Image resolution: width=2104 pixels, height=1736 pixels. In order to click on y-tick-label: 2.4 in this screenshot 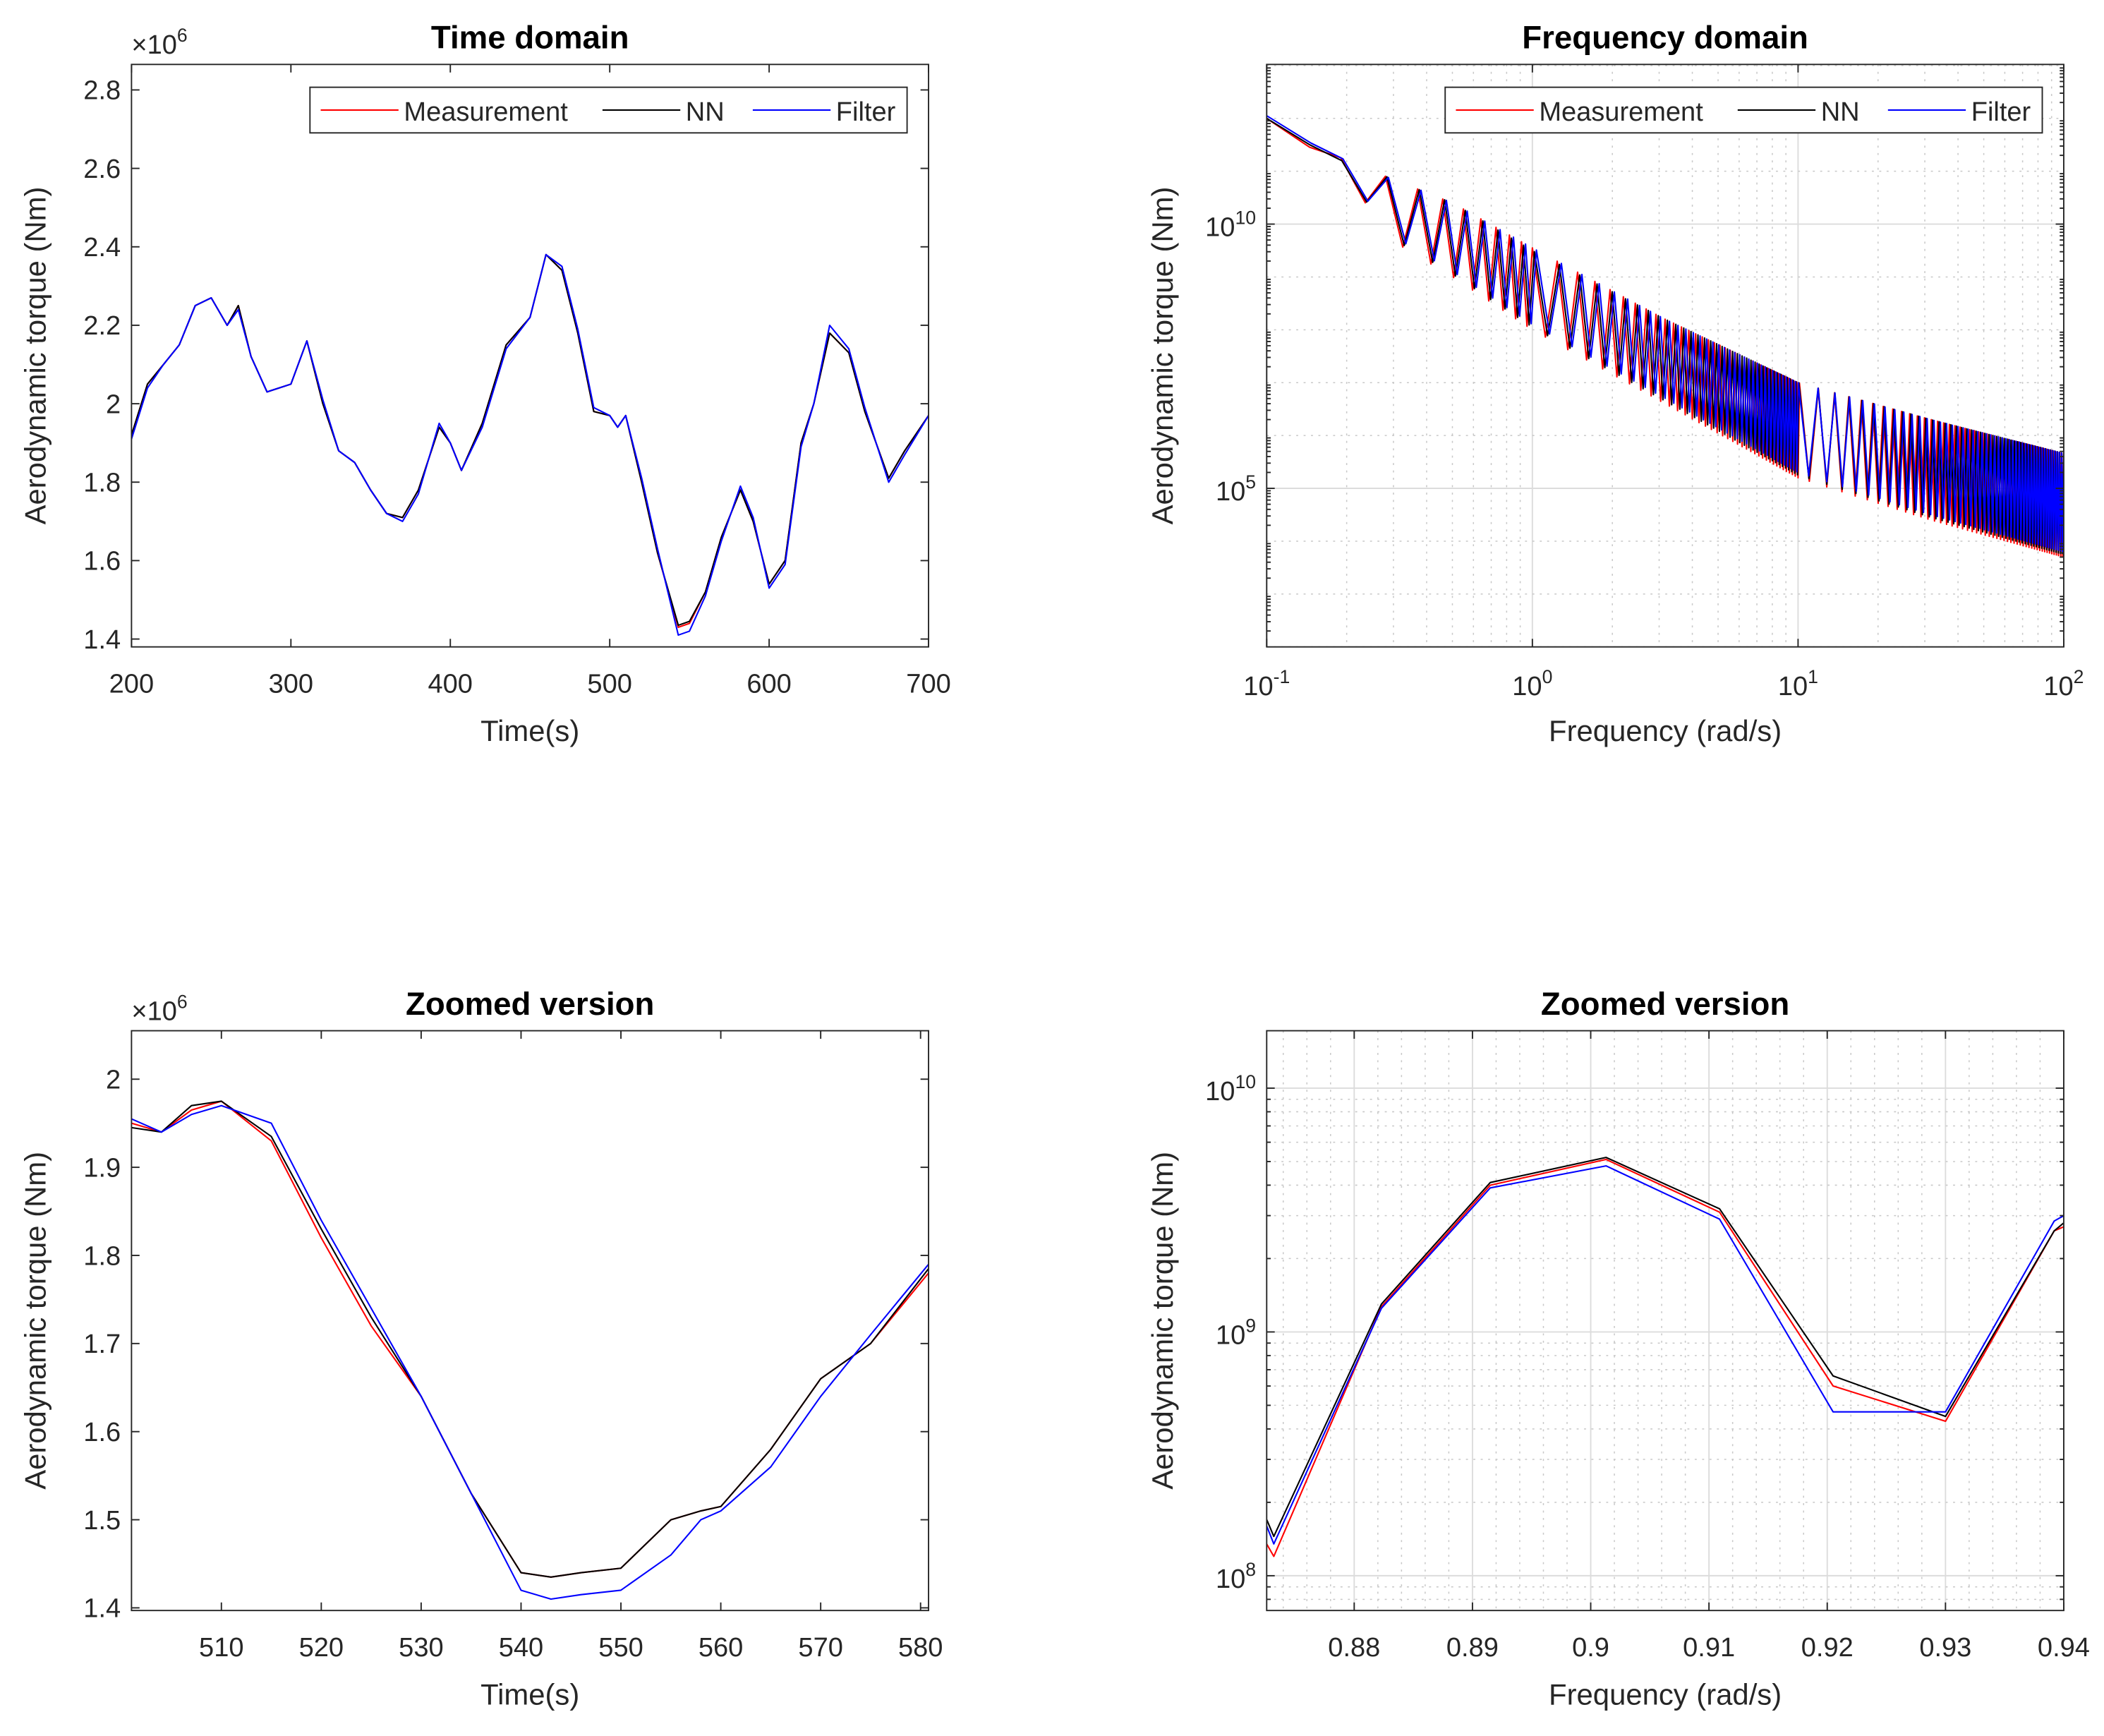, I will do `click(102, 248)`.